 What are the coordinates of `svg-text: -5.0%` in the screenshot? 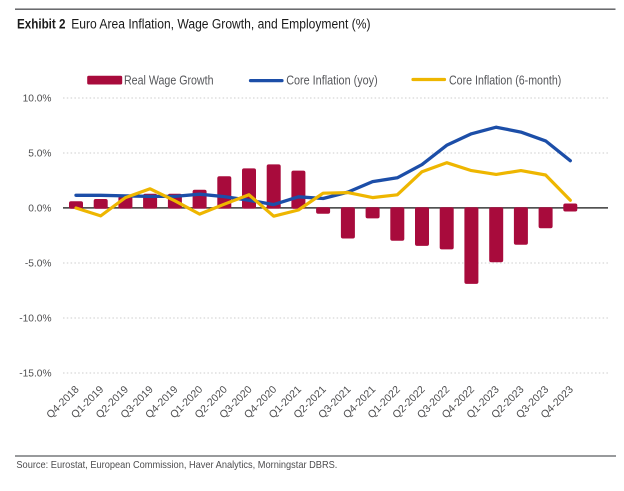 It's located at (38, 264).